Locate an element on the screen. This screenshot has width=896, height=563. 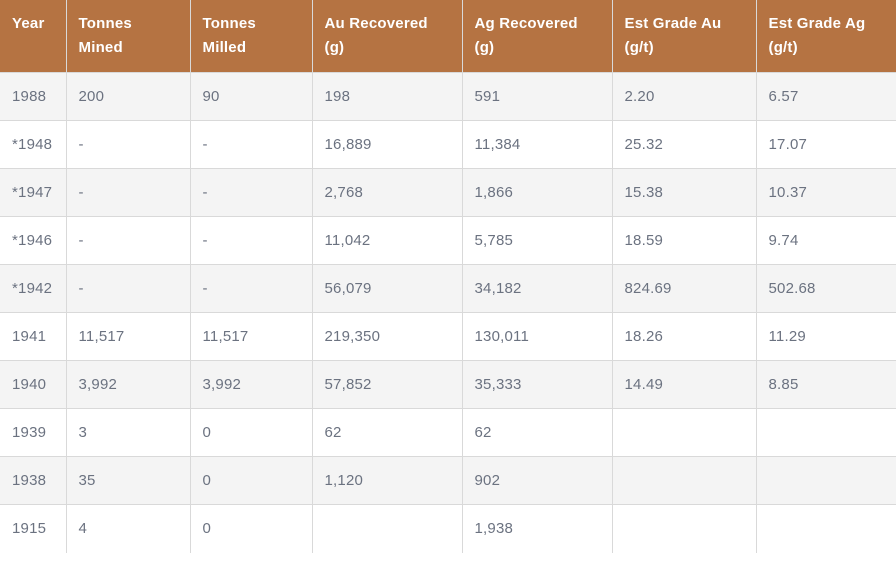
table-cell-est-grade-ag-g-t: 8.85 is located at coordinates (825, 384).